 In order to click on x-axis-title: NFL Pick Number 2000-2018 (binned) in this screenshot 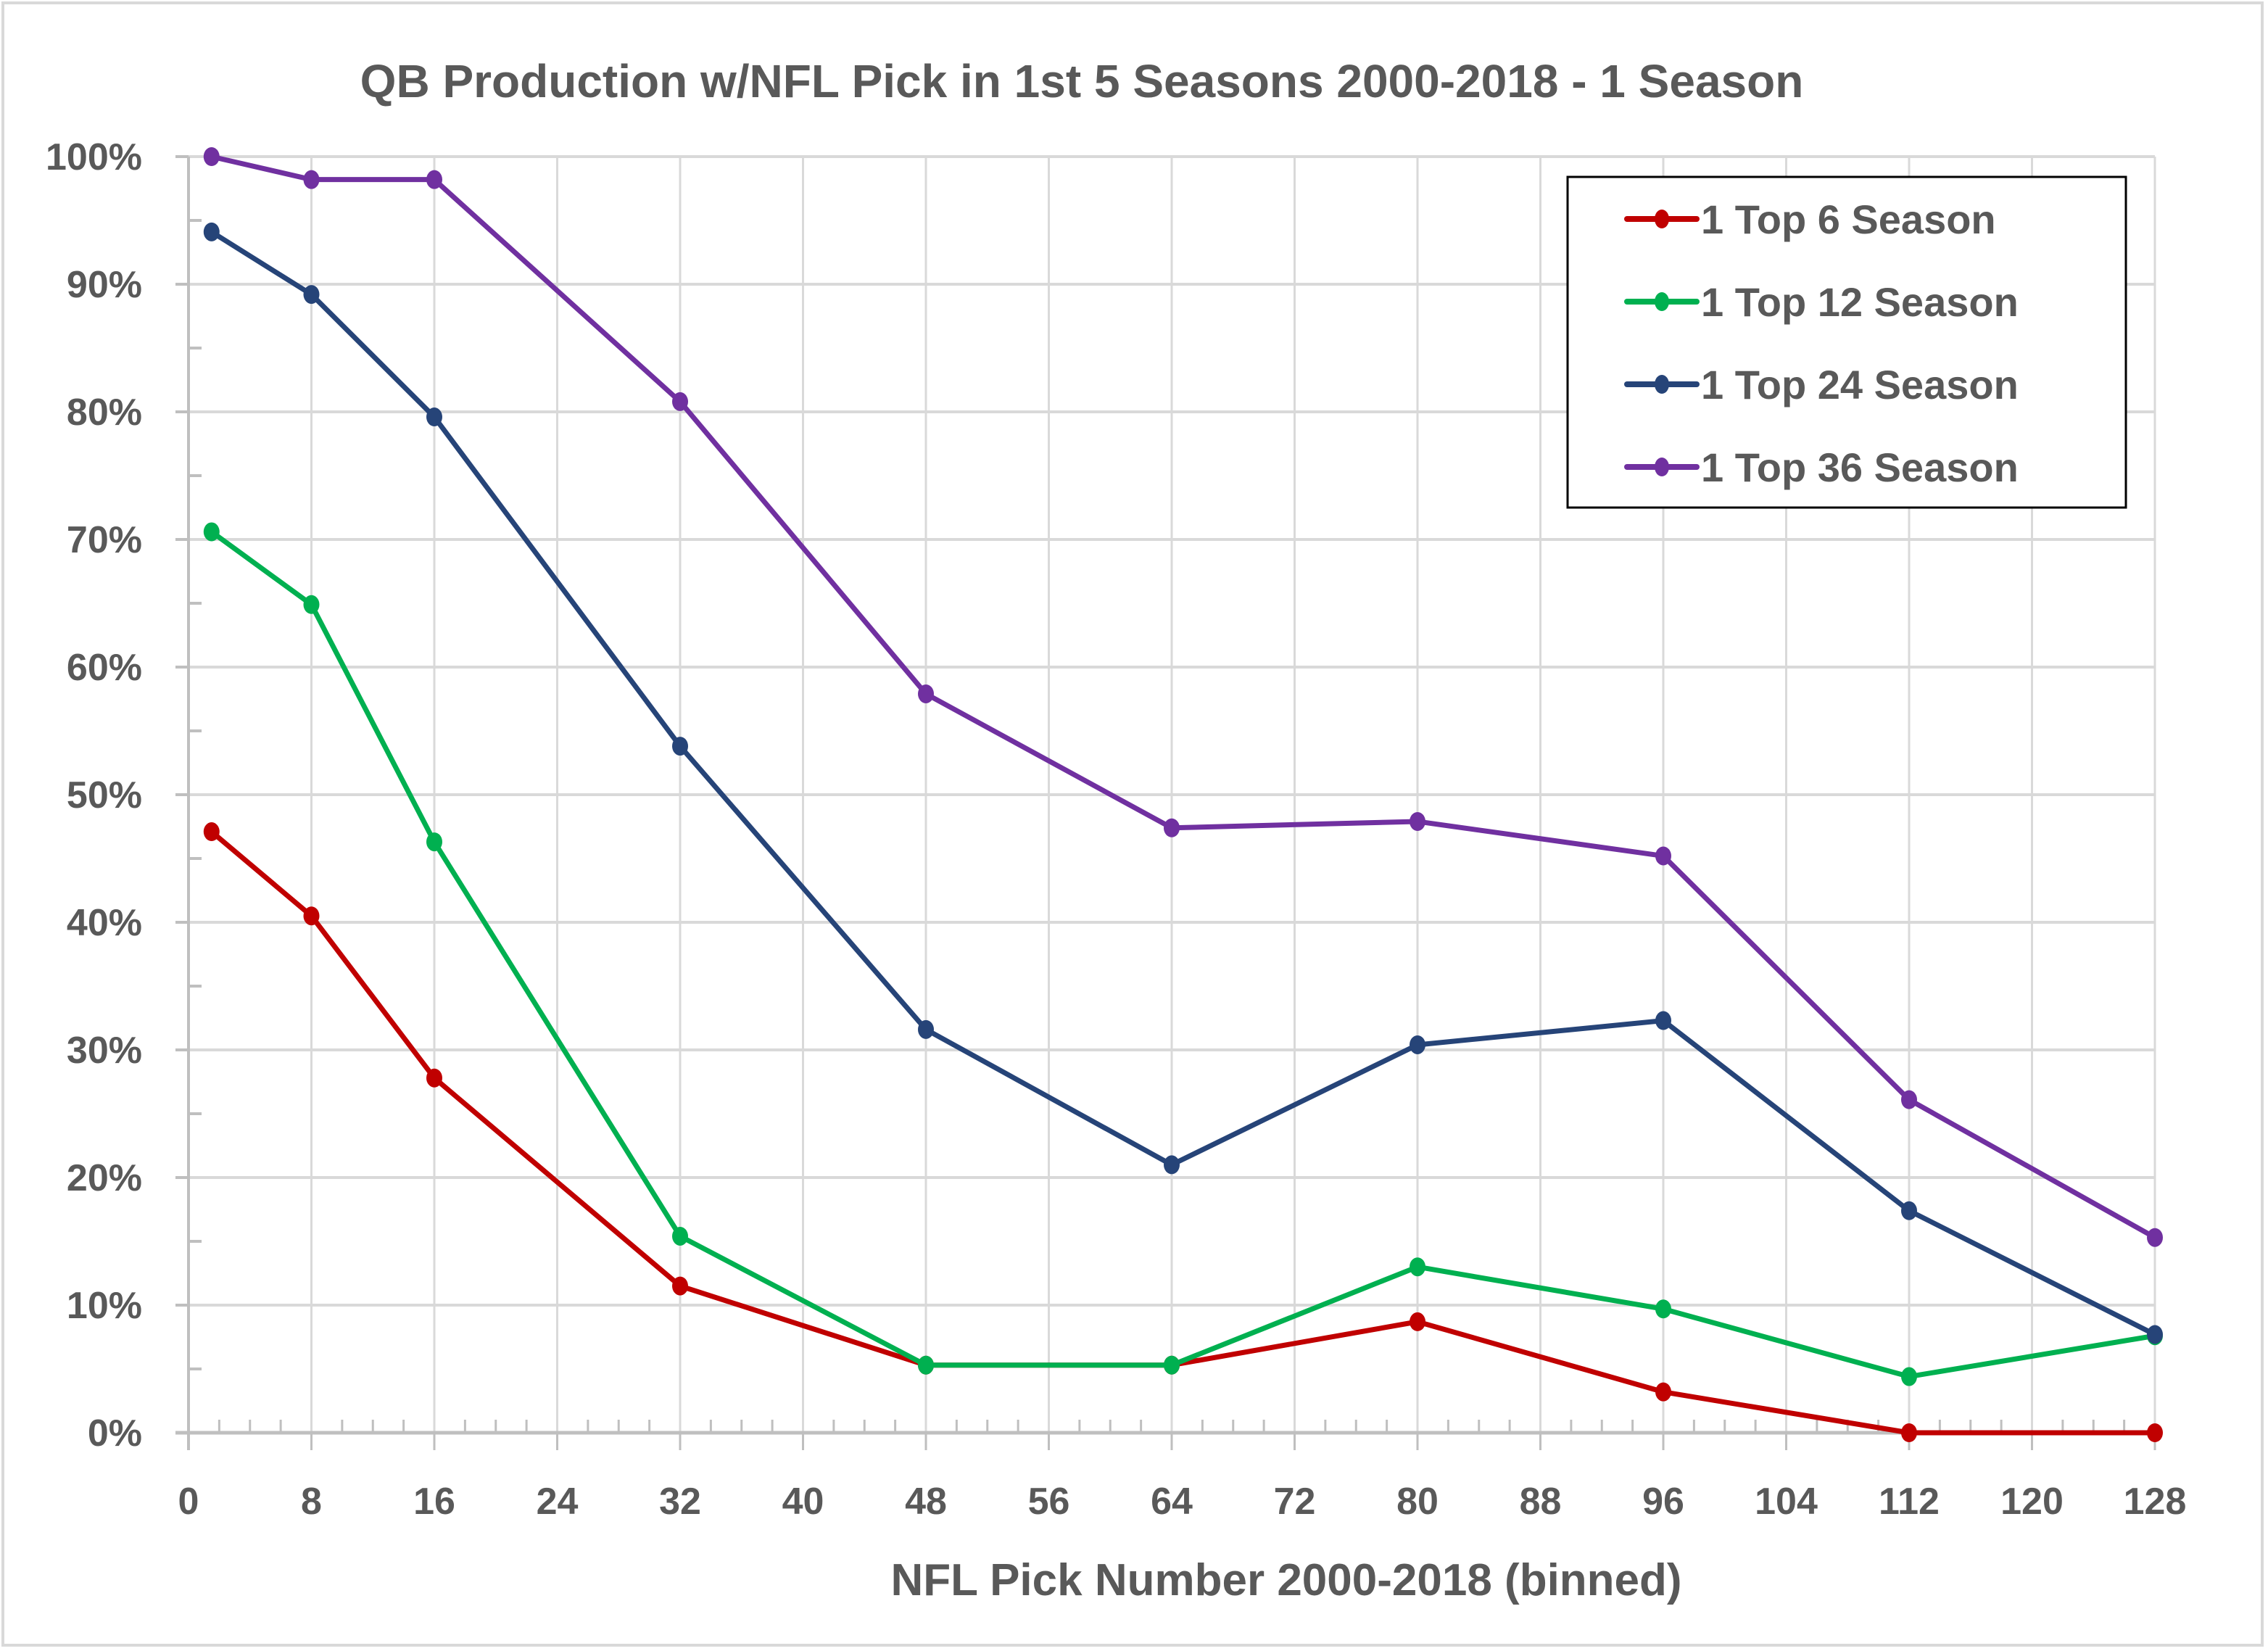, I will do `click(1285, 1580)`.